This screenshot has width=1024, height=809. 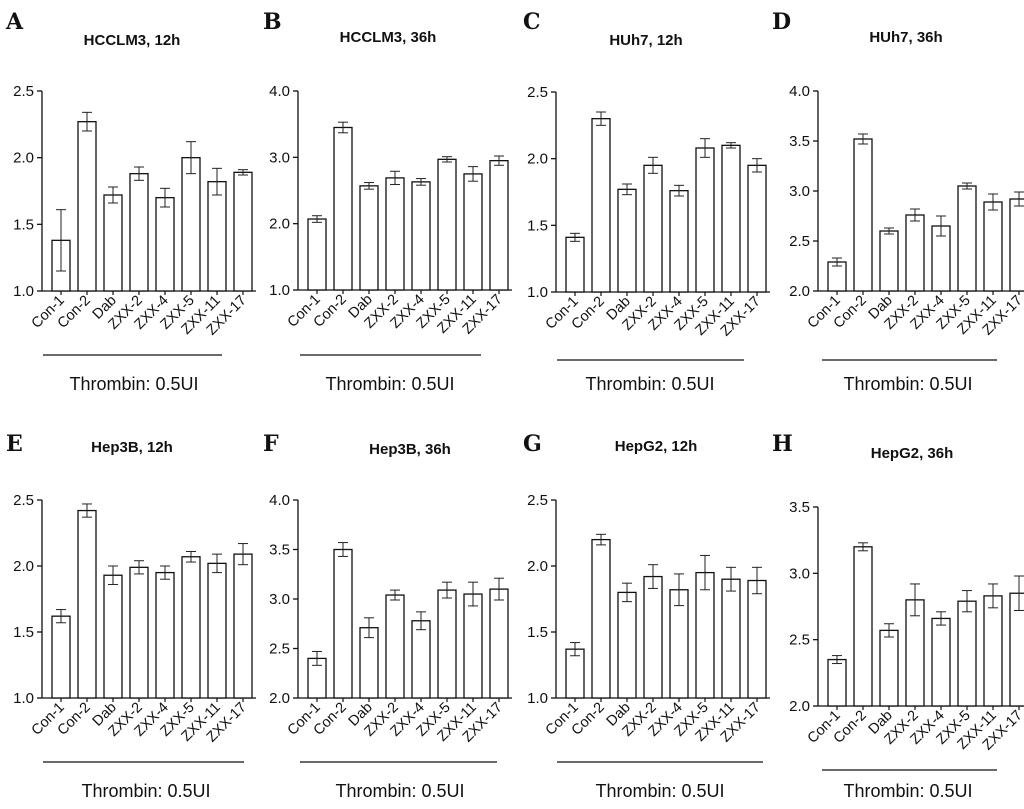 I want to click on chart-title: HCCLM3, 36h, so click(x=388, y=37).